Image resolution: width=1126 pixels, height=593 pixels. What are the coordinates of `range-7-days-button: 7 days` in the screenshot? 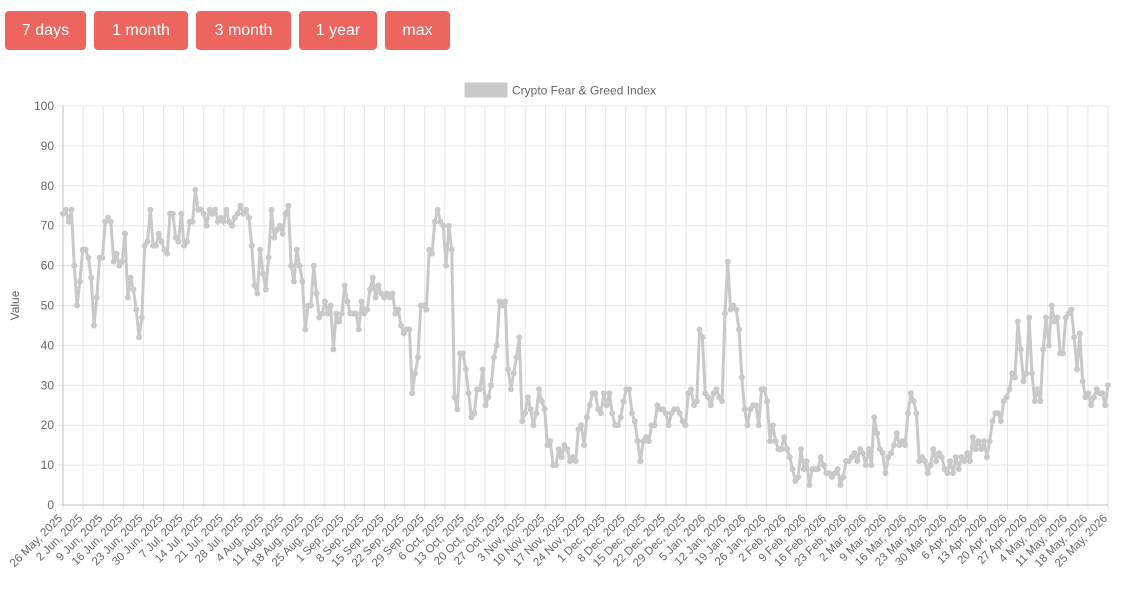 It's located at (45, 30).